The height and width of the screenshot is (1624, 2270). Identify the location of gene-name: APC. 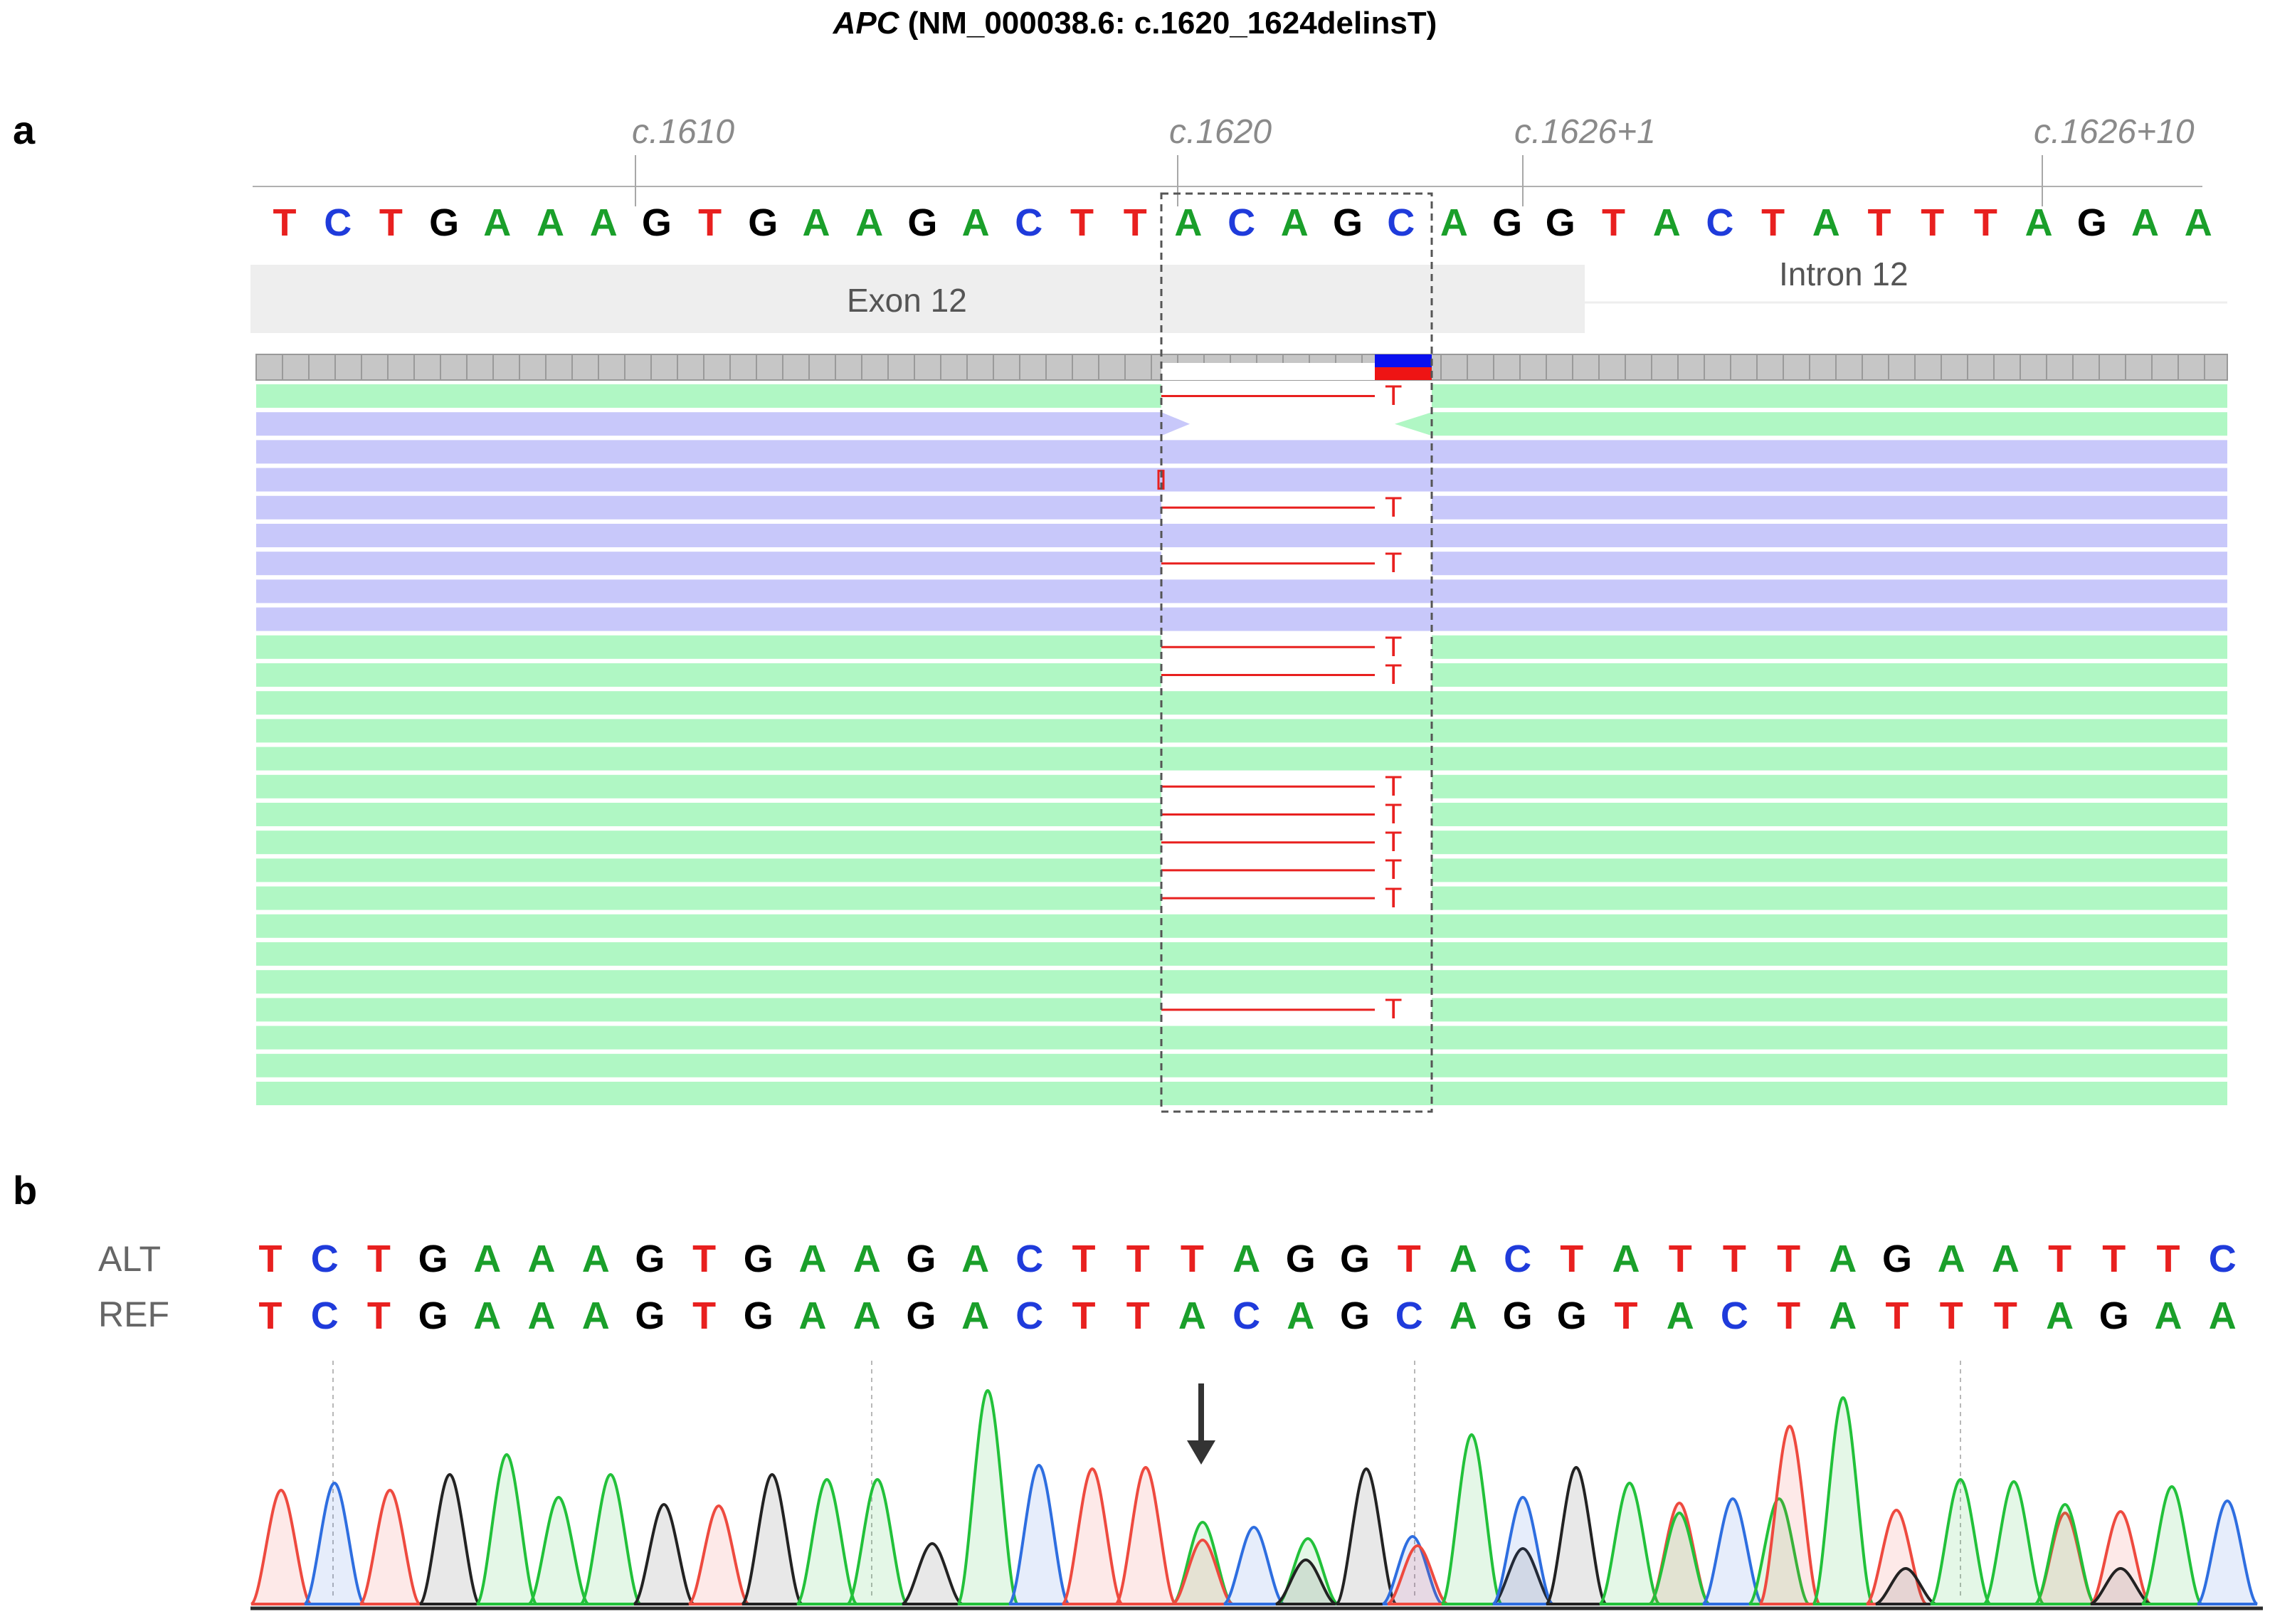
(866, 23).